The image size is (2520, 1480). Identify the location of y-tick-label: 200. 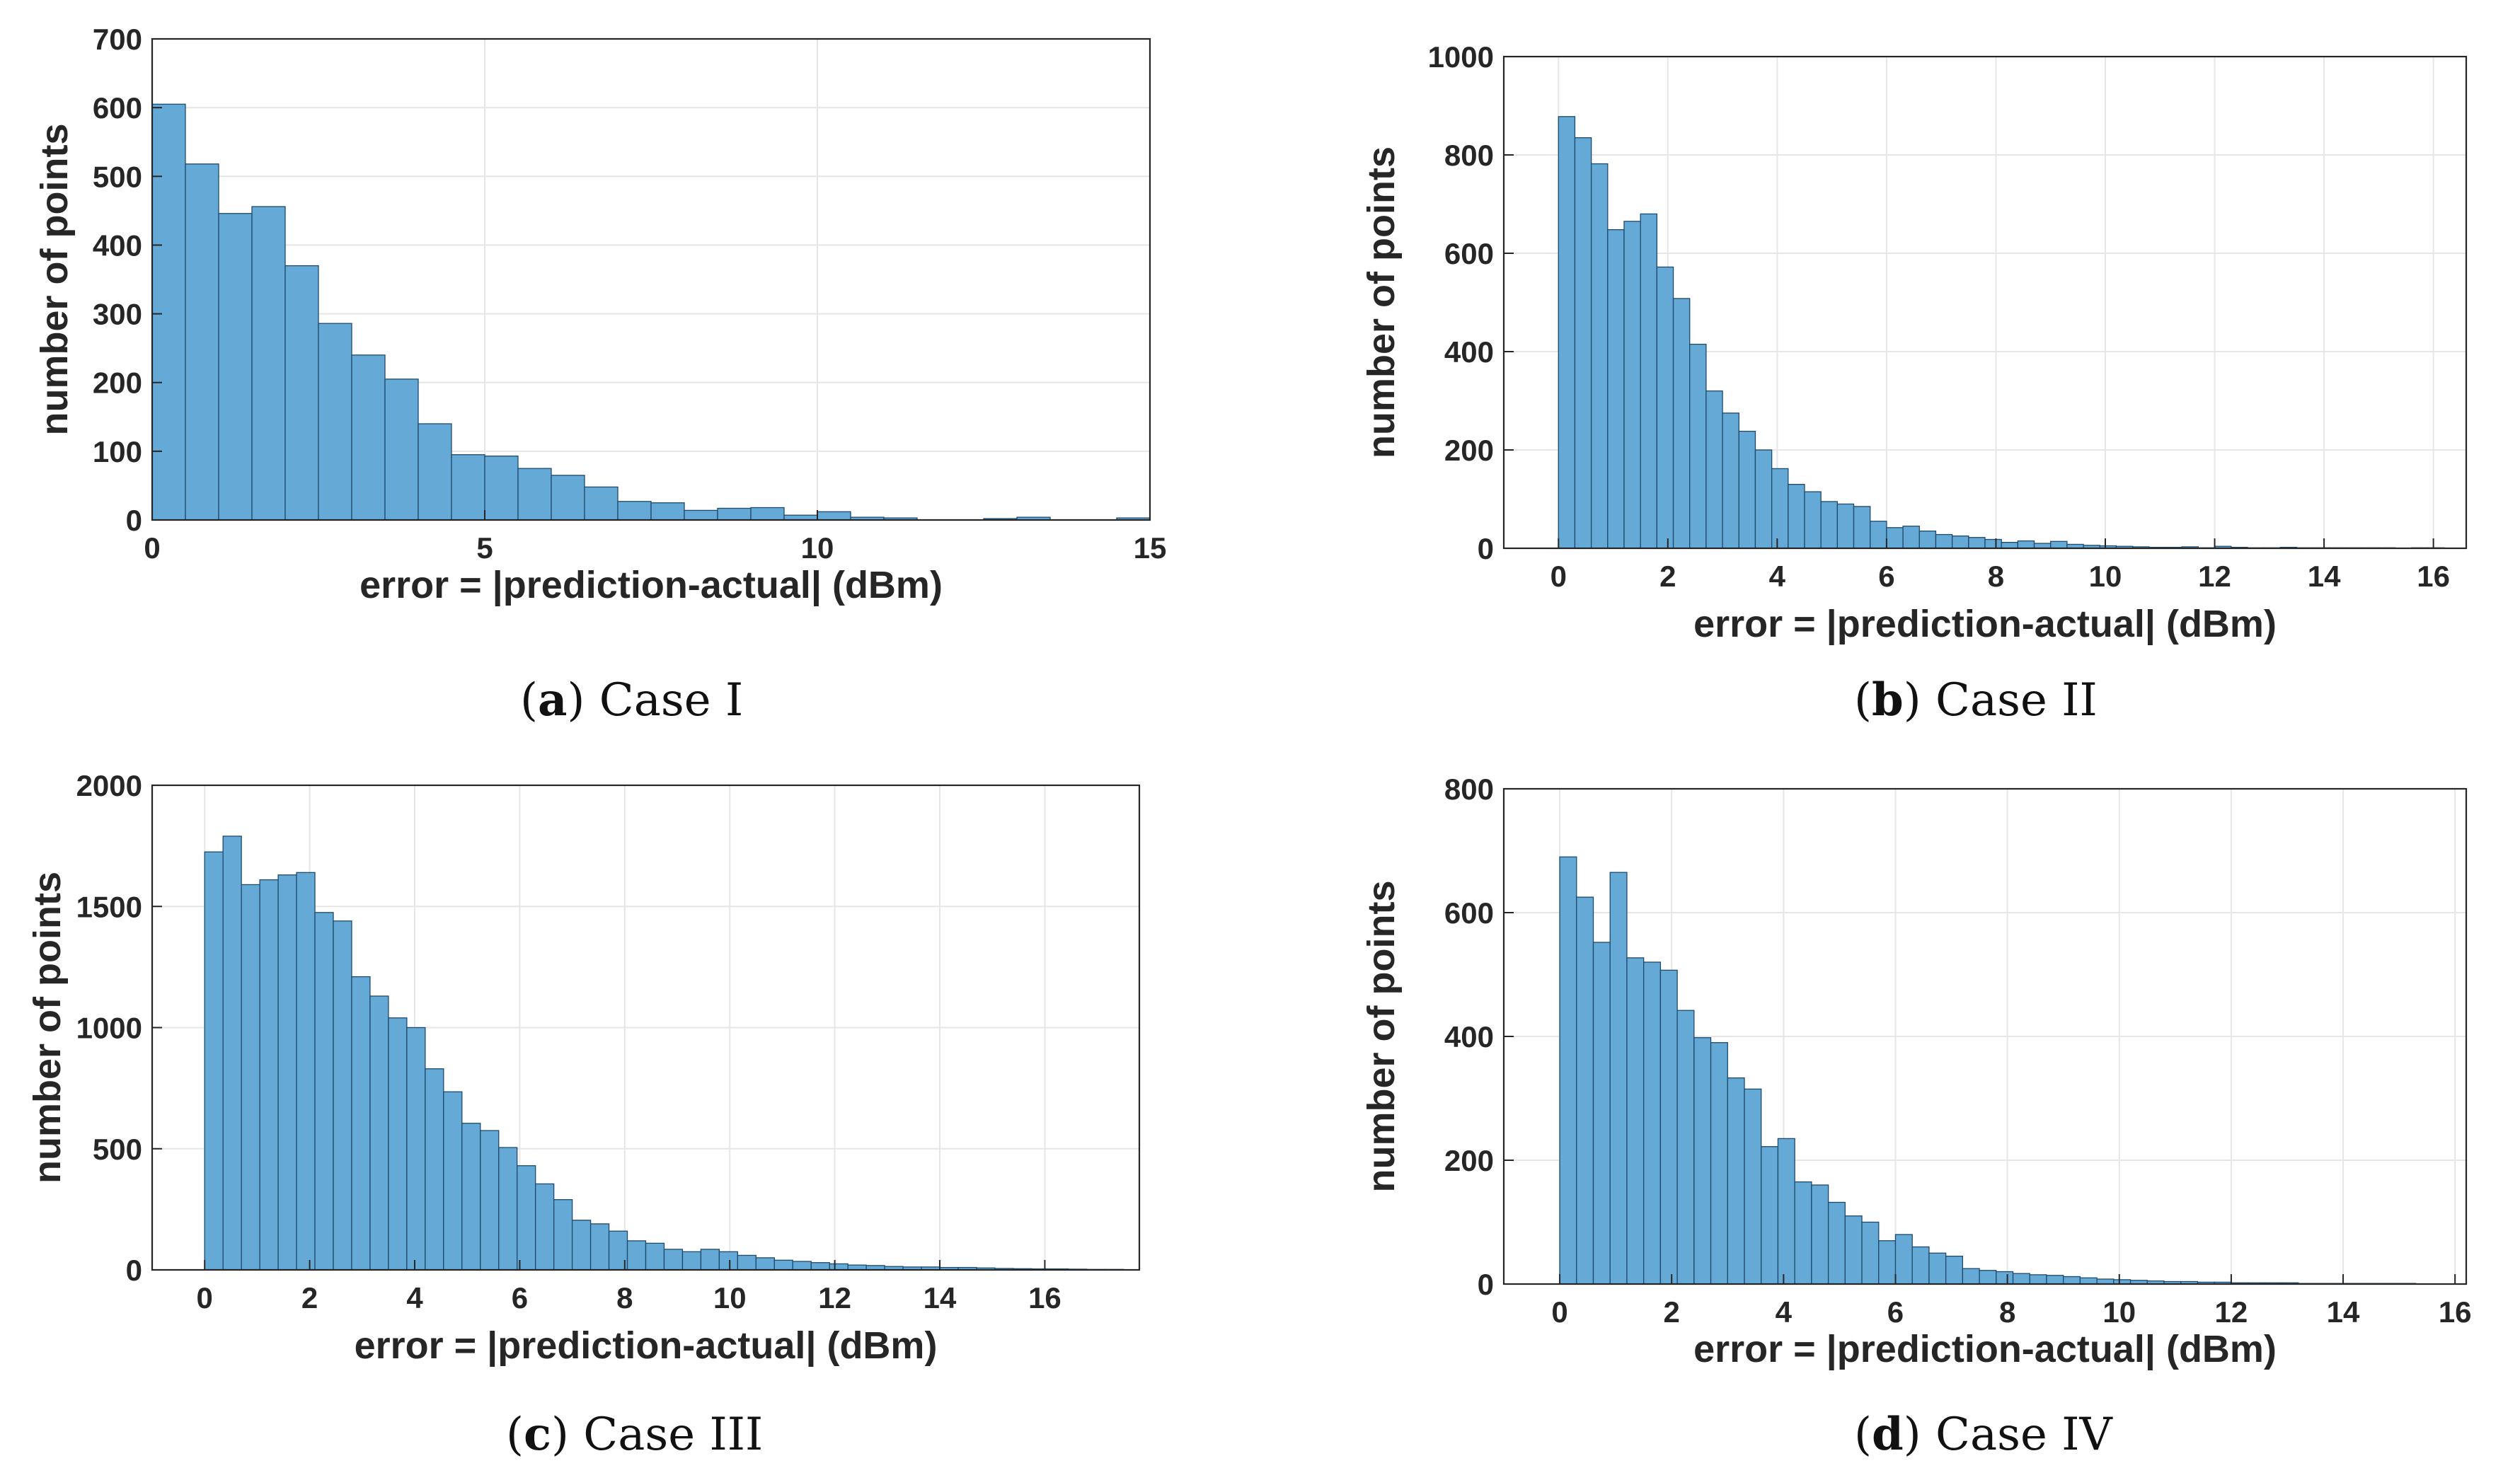
(117, 383).